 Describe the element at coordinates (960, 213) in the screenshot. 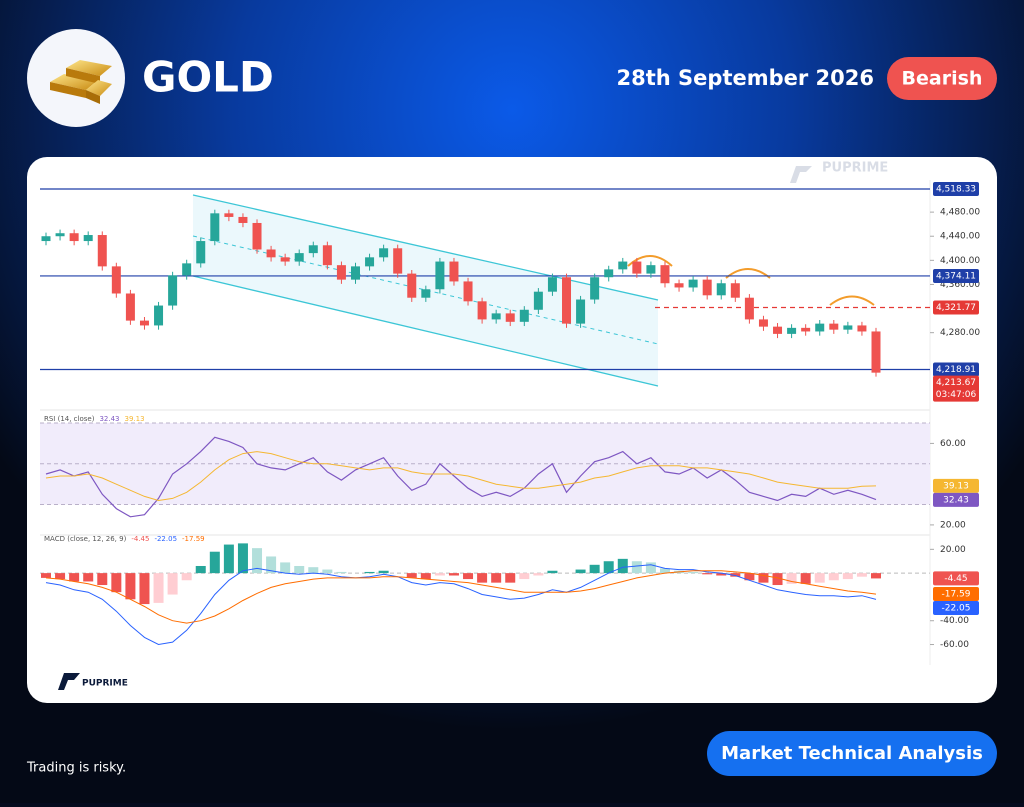

I see `y-tick-label: 4,480.00` at that location.